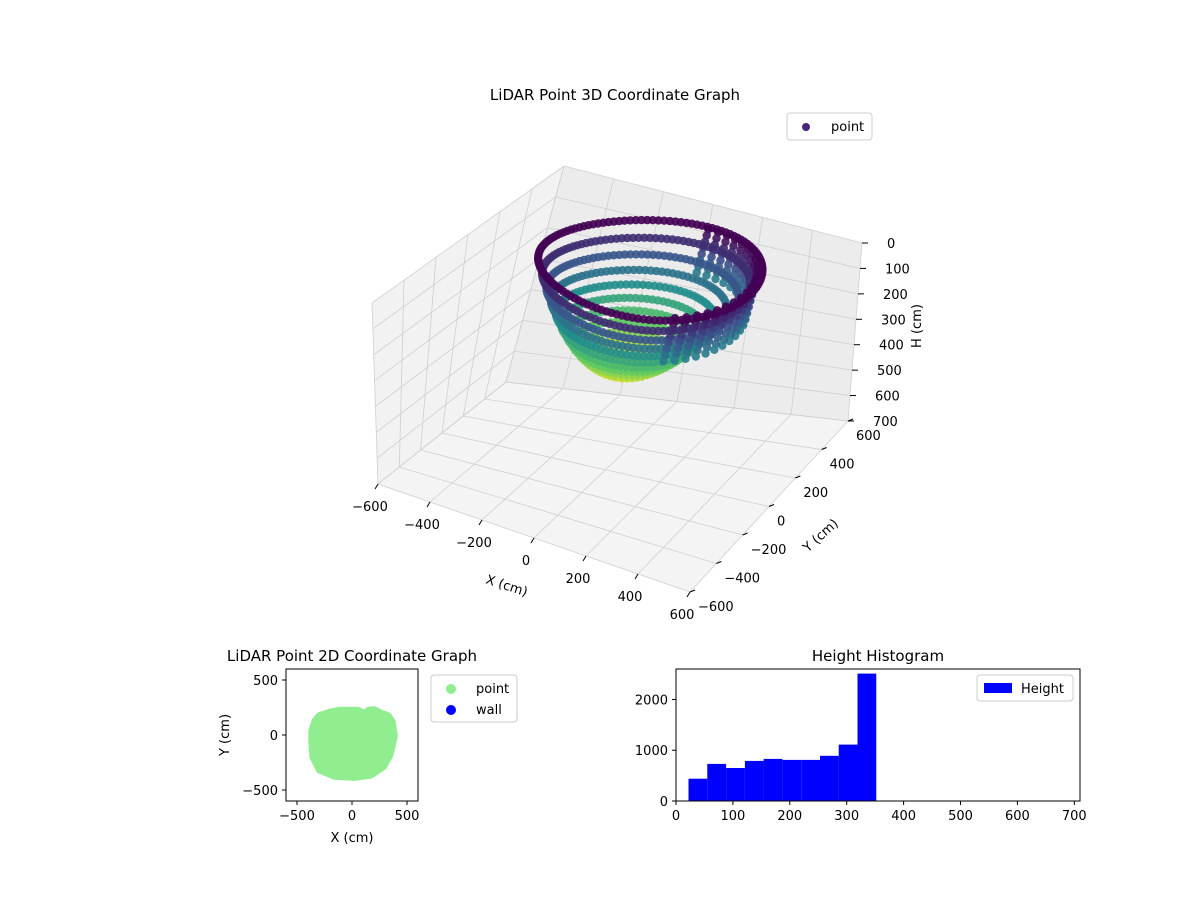 This screenshot has height=900, width=1200. What do you see at coordinates (917, 326) in the screenshot?
I see `z-axis-label-3d: H (cm)` at bounding box center [917, 326].